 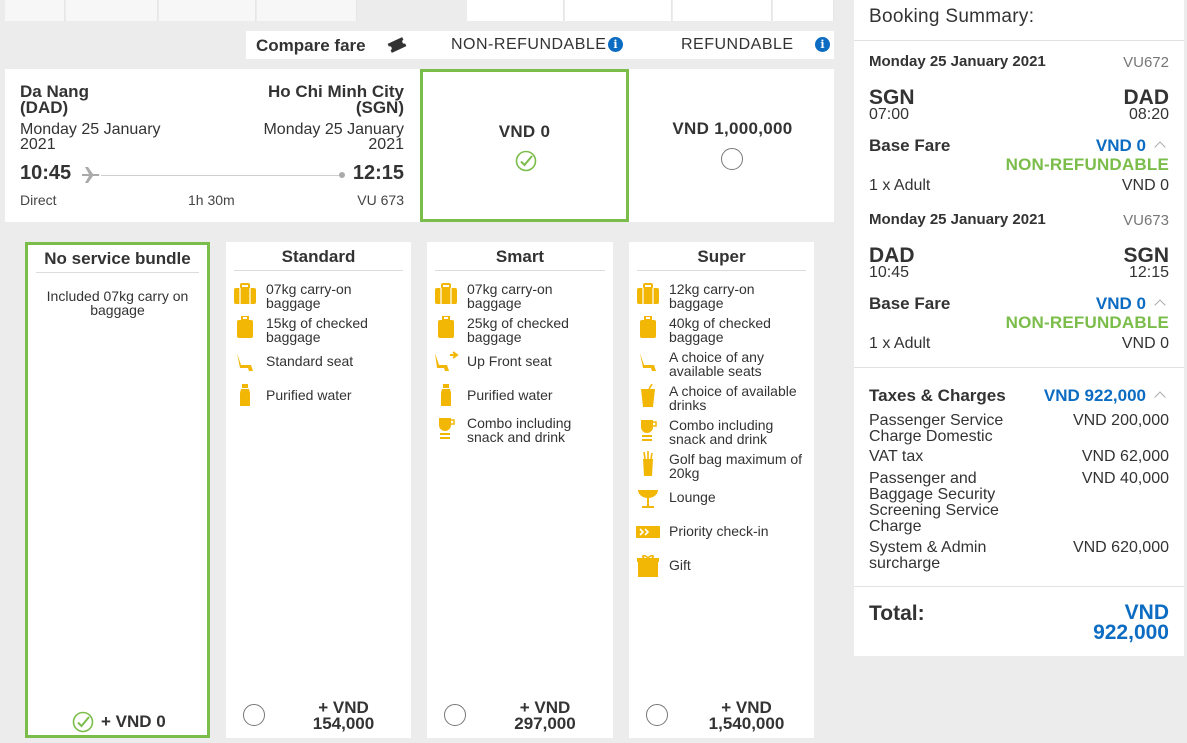 I want to click on feature-text: Standard seat, so click(x=310, y=361).